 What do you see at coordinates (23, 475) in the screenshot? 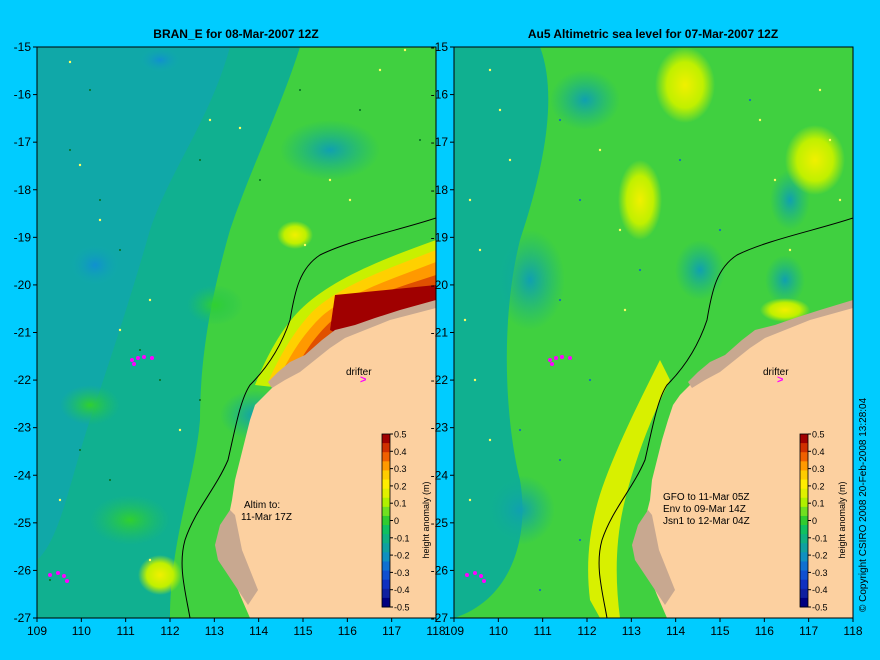
I see `left-lat-tick-label: -24` at bounding box center [23, 475].